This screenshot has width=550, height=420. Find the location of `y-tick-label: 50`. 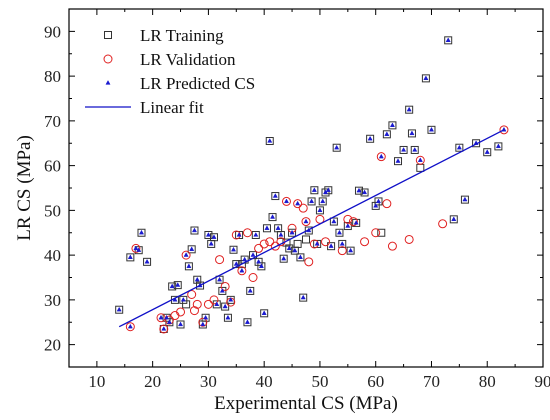

y-tick-label: 50 is located at coordinates (52, 210).